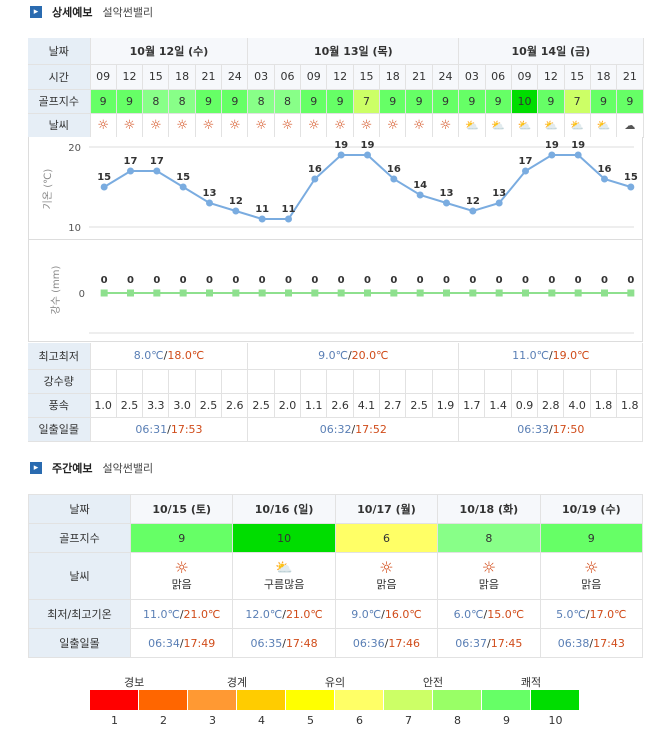 Image resolution: width=670 pixels, height=737 pixels. I want to click on time-cell: 09, so click(103, 77).